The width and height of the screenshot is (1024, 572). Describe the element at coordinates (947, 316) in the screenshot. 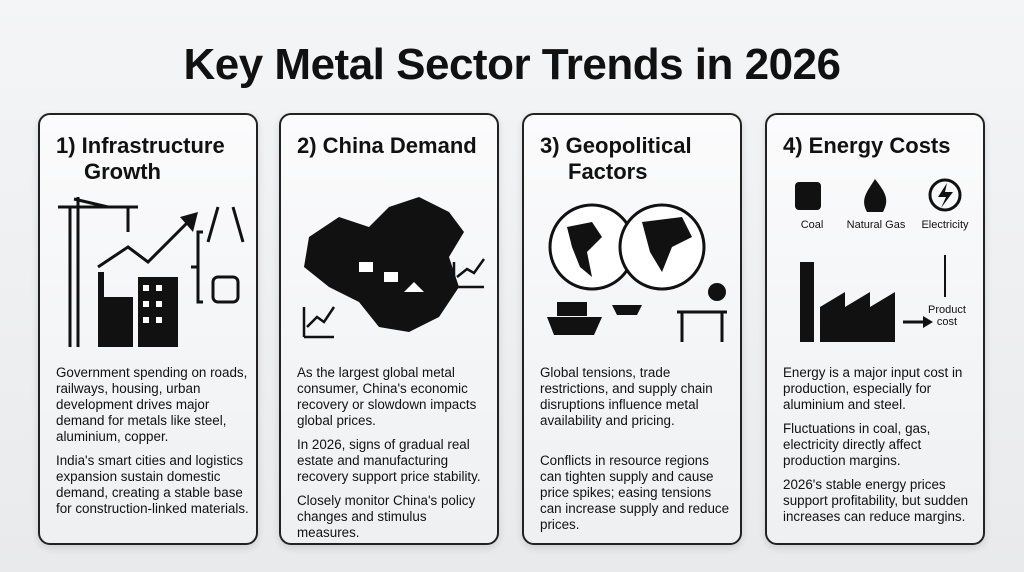

I see `product-cost-label: Product cost` at that location.